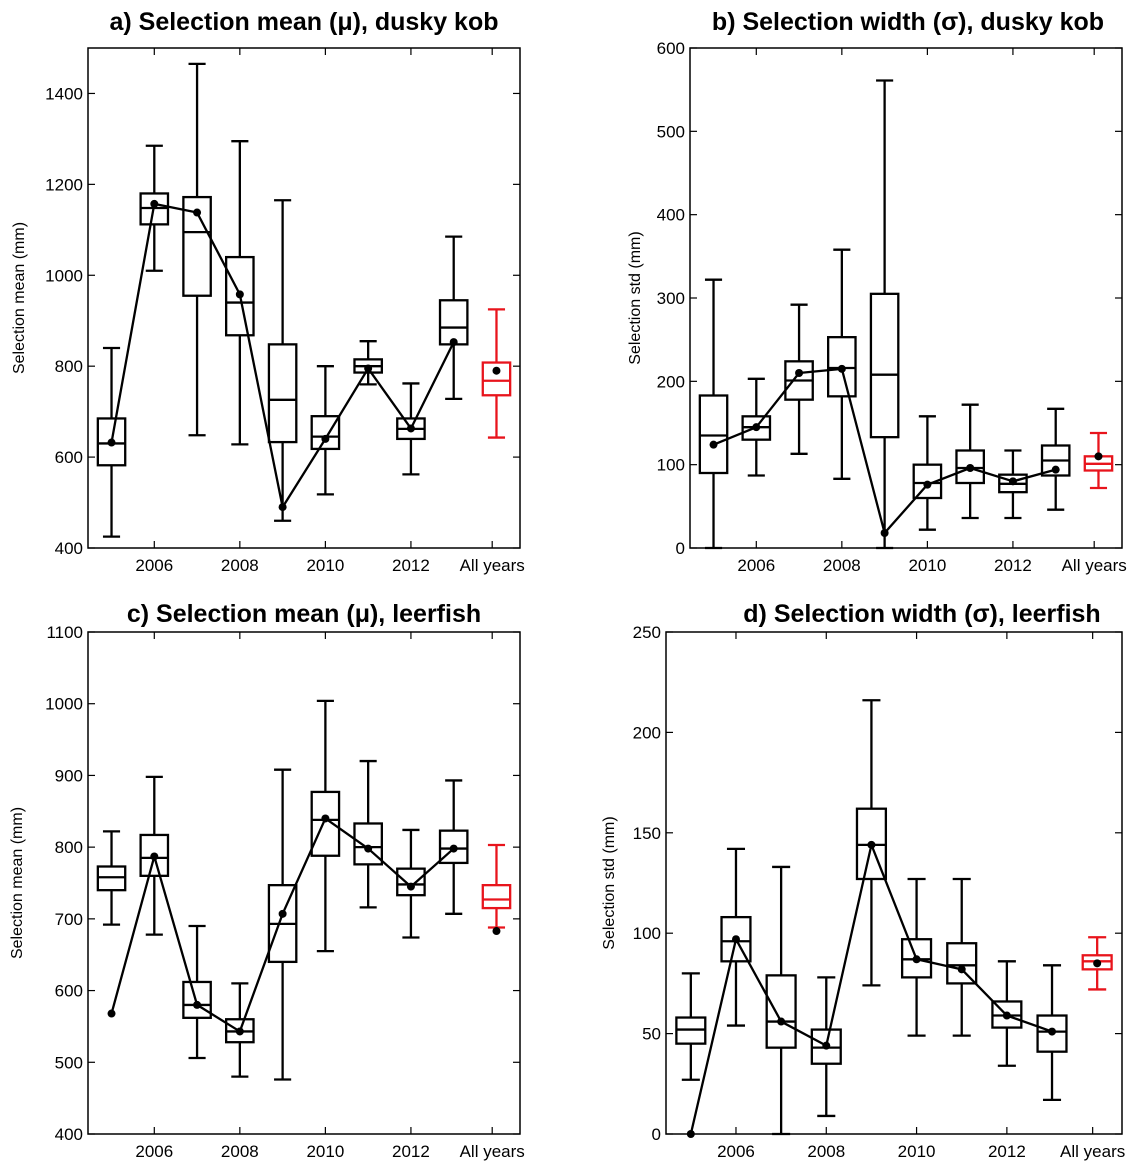 This screenshot has height=1162, width=1130. What do you see at coordinates (871, 844) in the screenshot?
I see `panel-d-point-2009` at bounding box center [871, 844].